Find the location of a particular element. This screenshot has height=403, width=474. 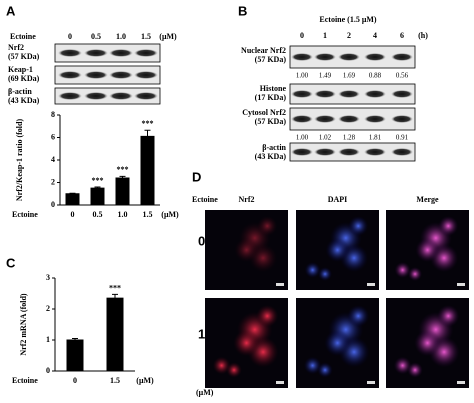

panel-label: D is located at coordinates (196, 176).